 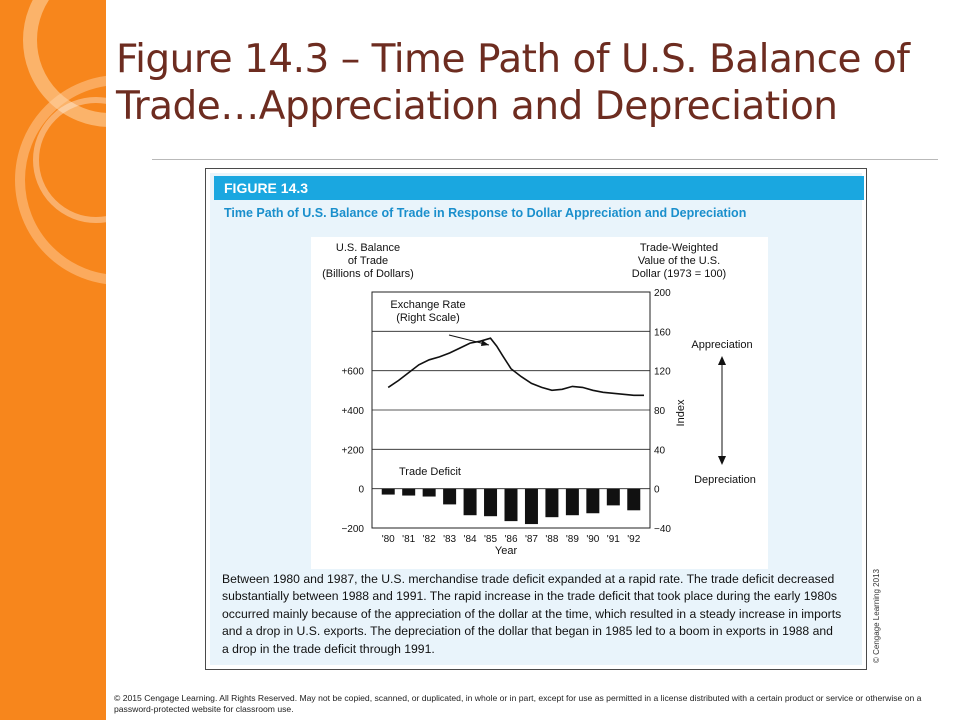 I want to click on trade-deficit-label: Trade Deficit, so click(x=430, y=472).